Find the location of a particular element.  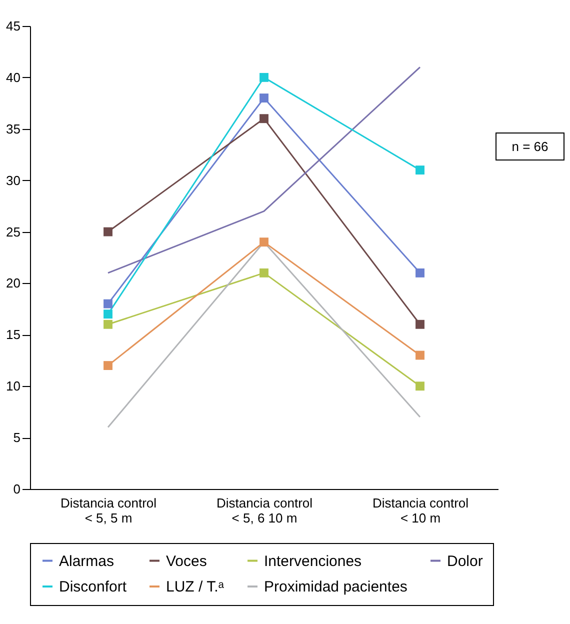

y-tick-label: 40 is located at coordinates (13, 77).